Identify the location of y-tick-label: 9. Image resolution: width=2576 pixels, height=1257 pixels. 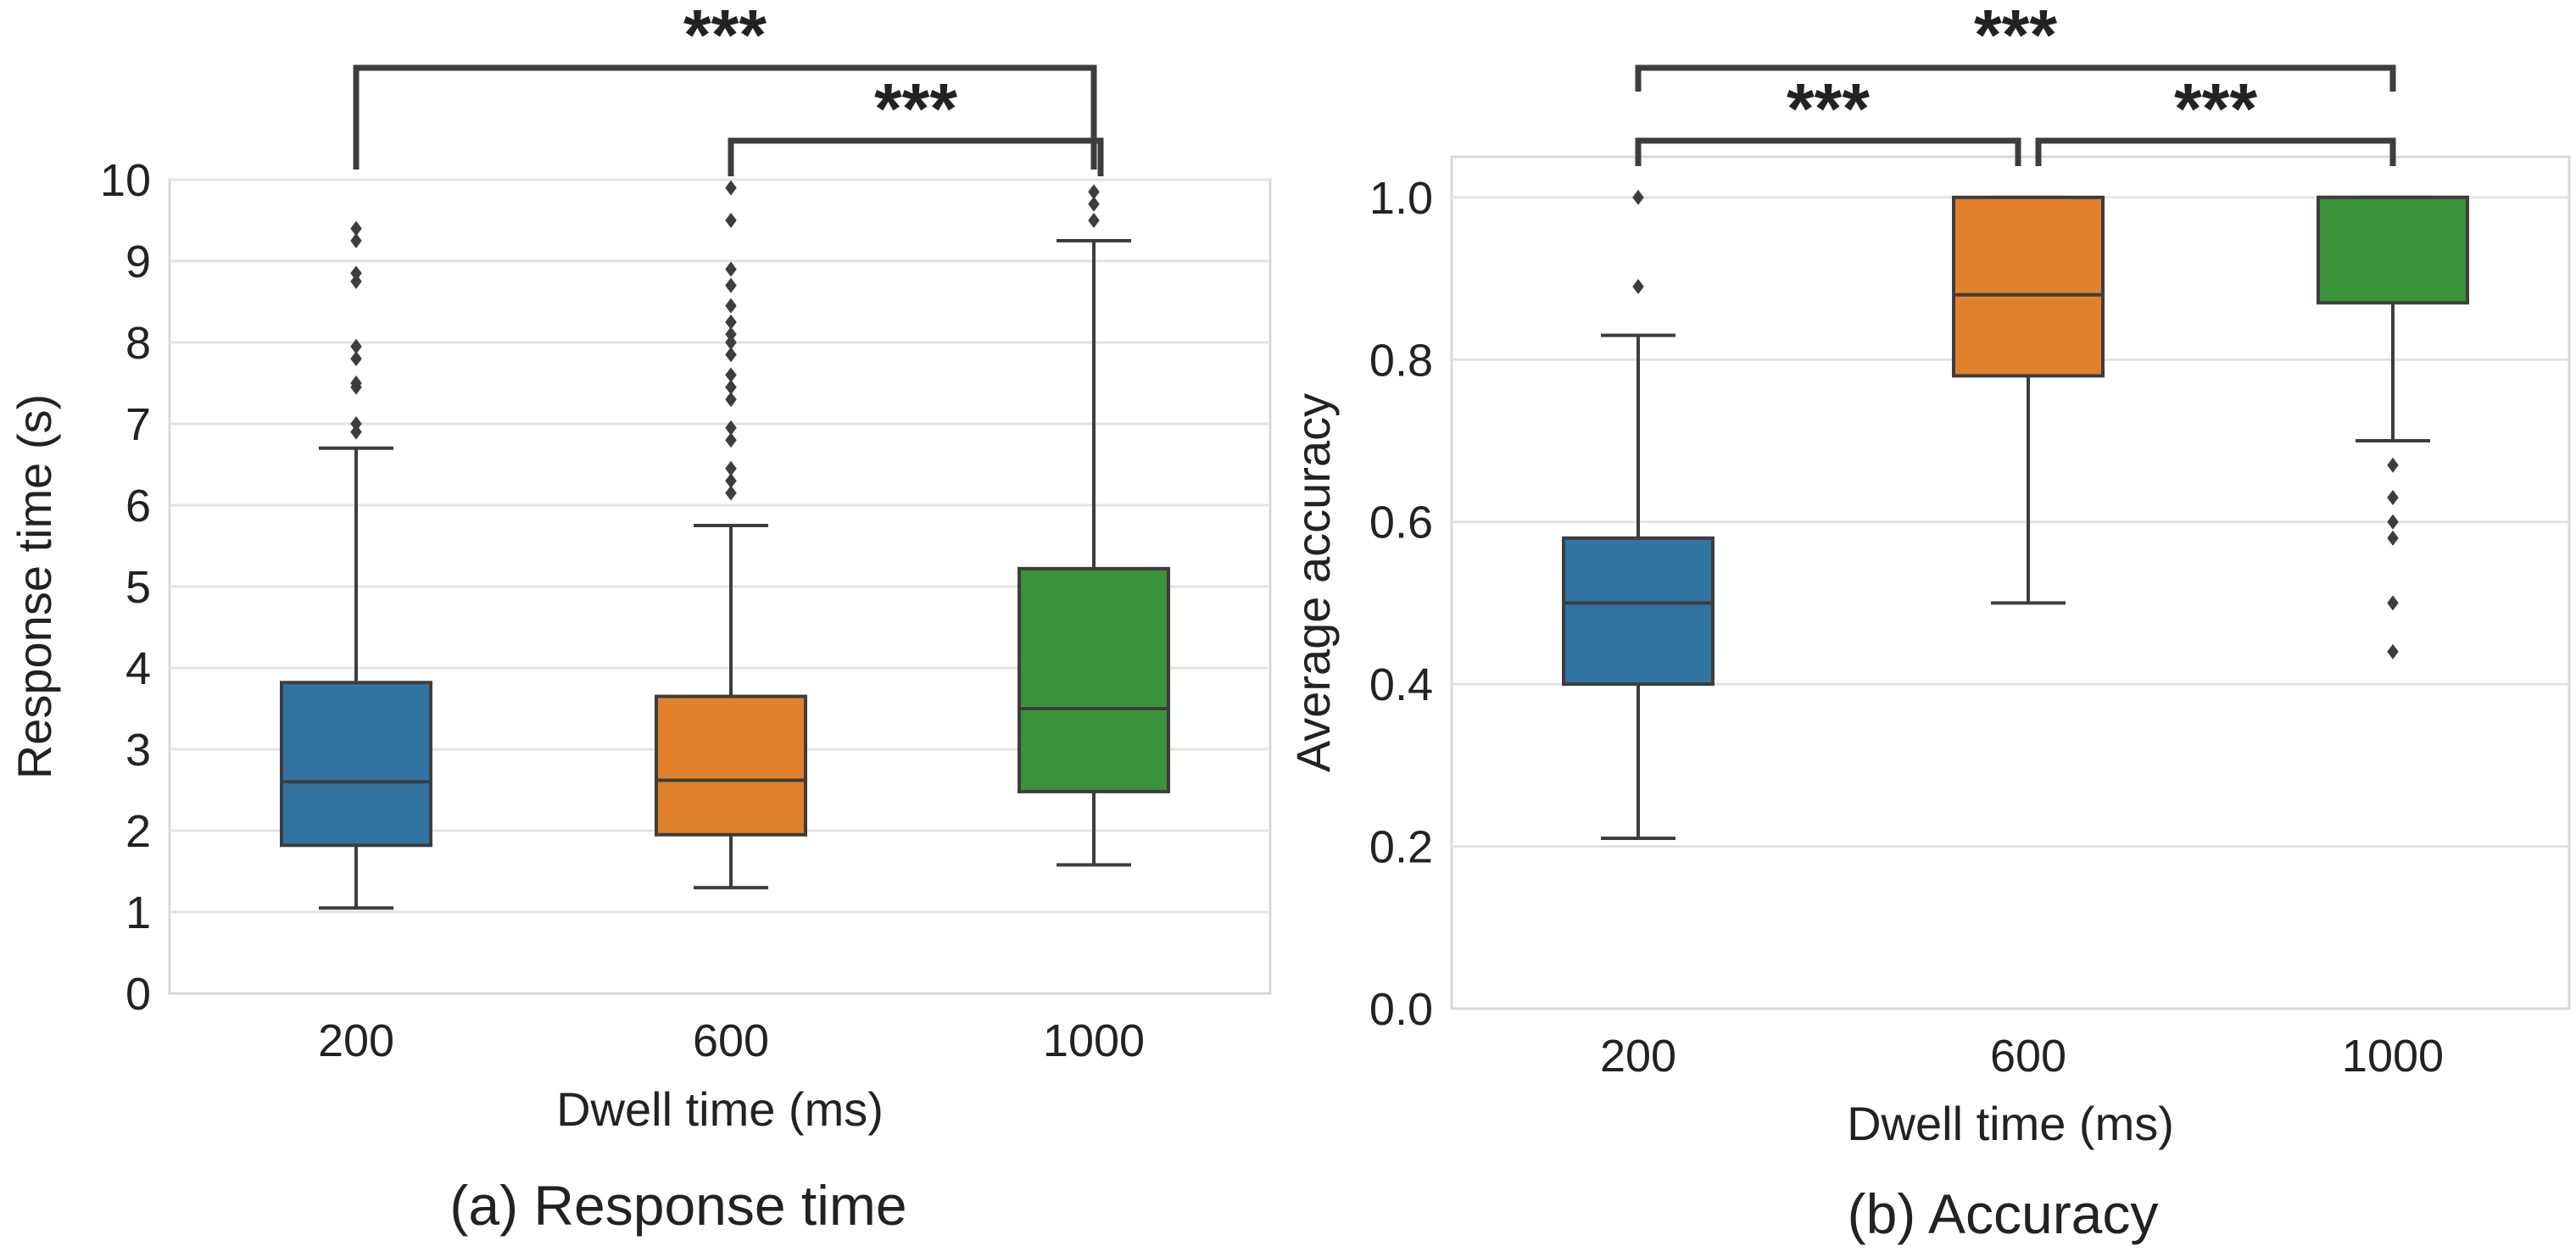
(138, 261).